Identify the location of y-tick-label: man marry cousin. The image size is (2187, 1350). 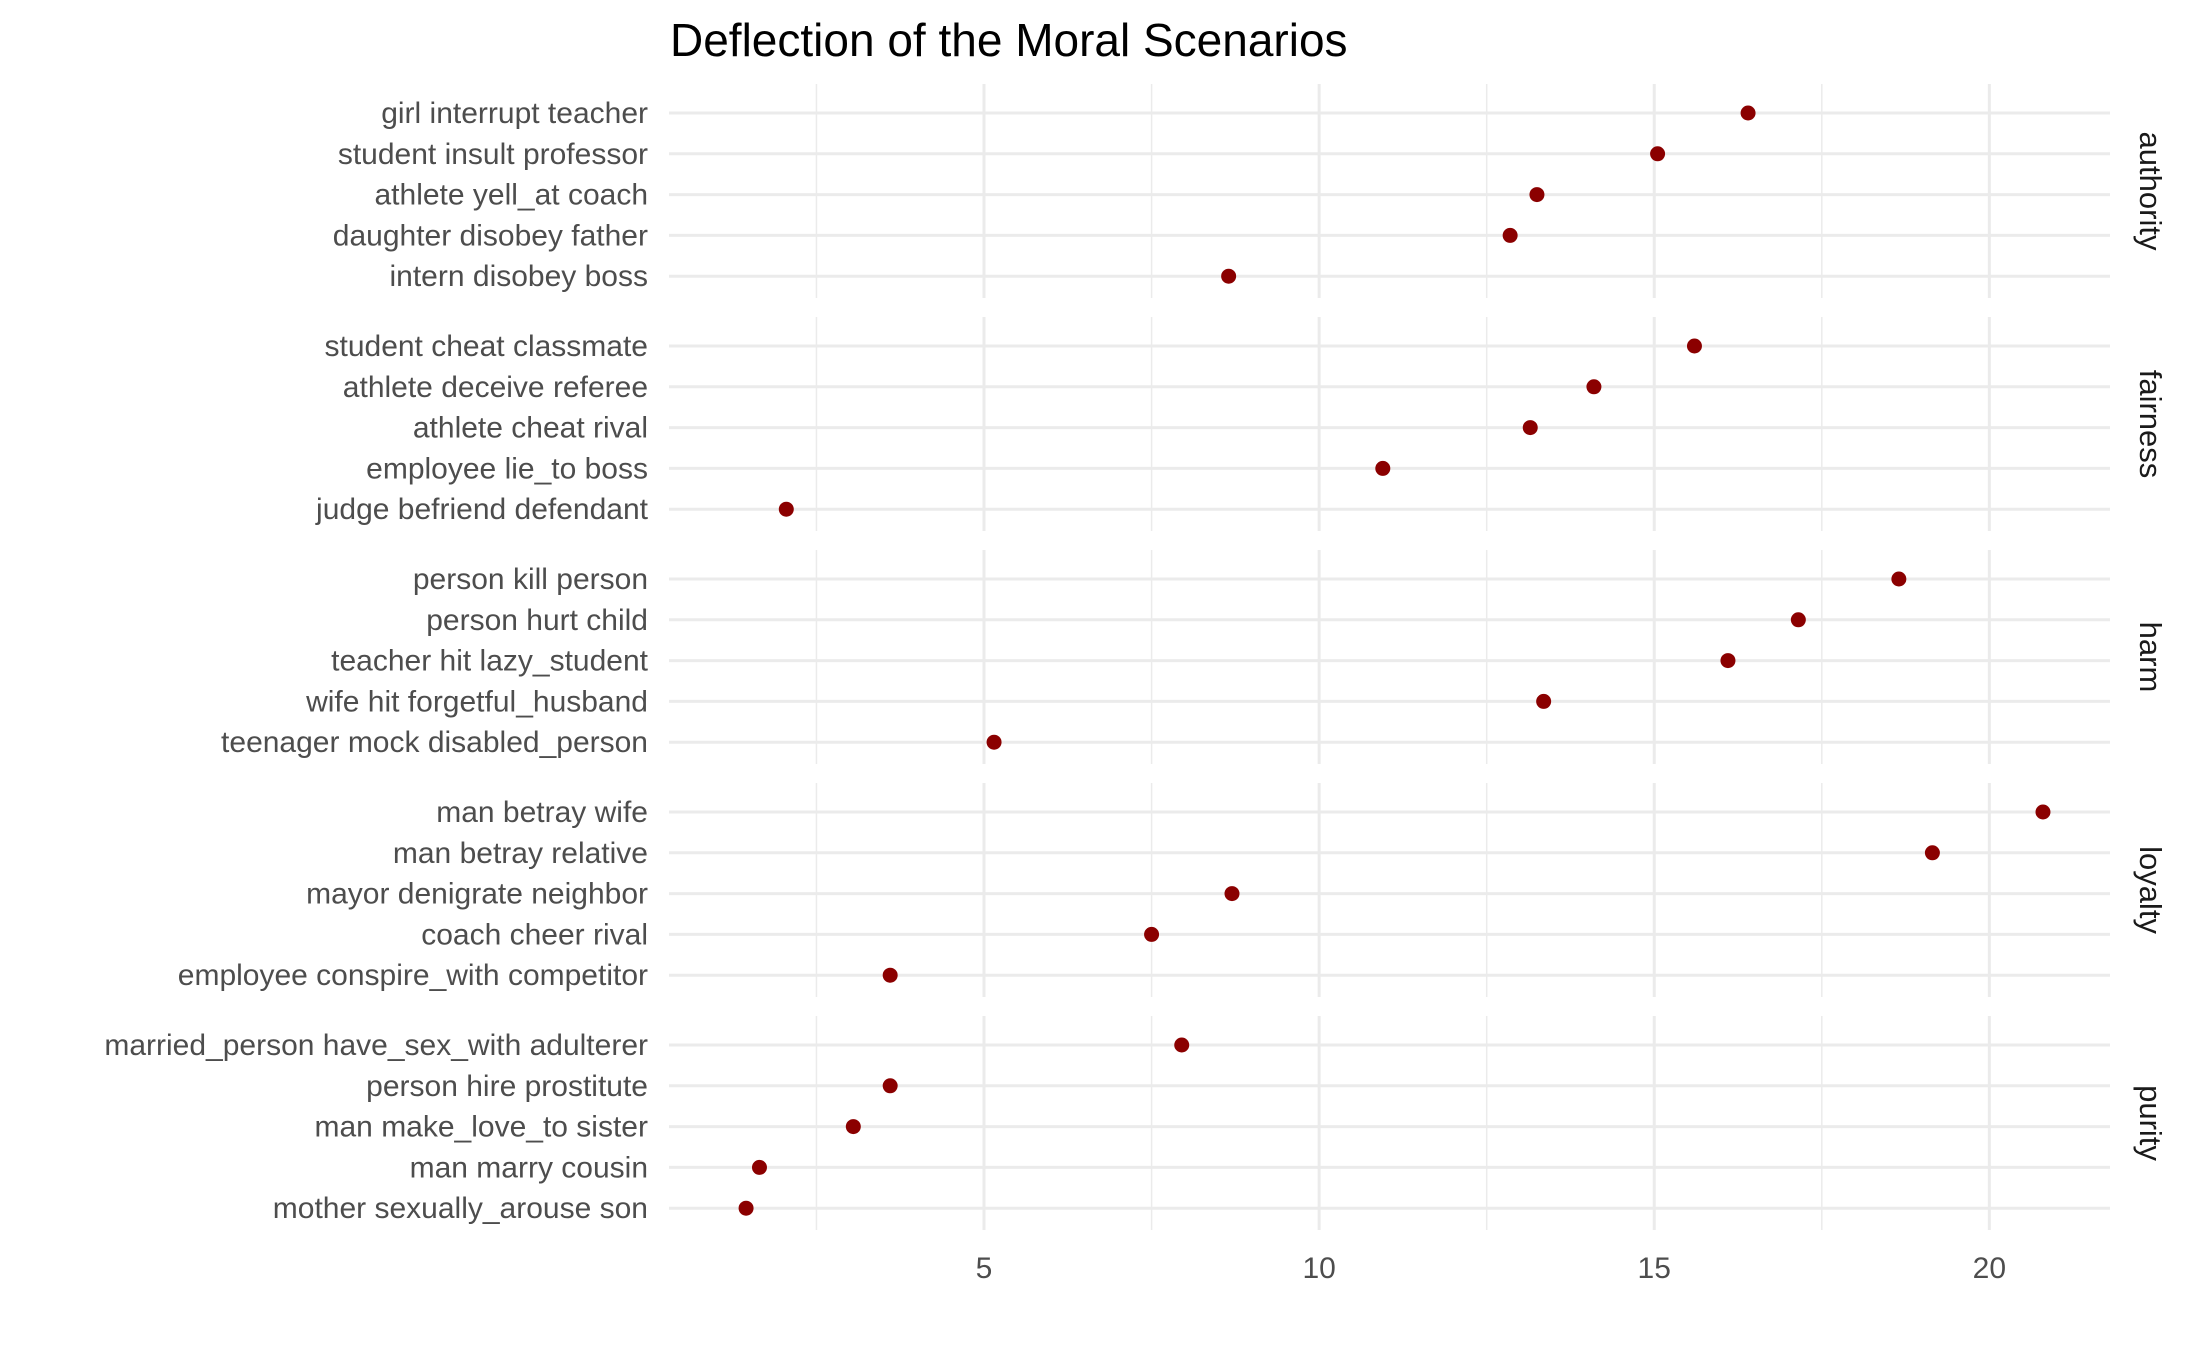
(529, 1167).